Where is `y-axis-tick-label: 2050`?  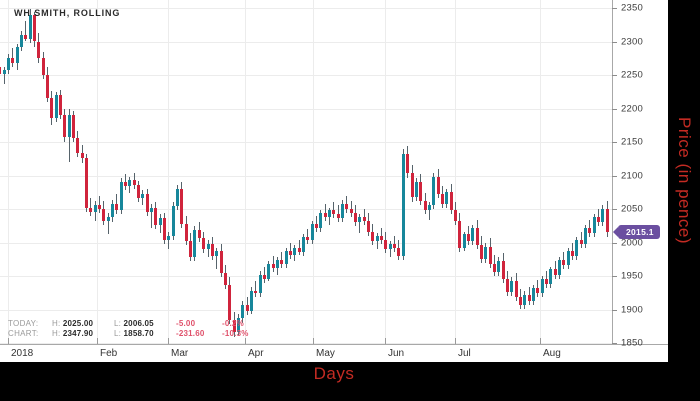 y-axis-tick-label: 2050 is located at coordinates (632, 209).